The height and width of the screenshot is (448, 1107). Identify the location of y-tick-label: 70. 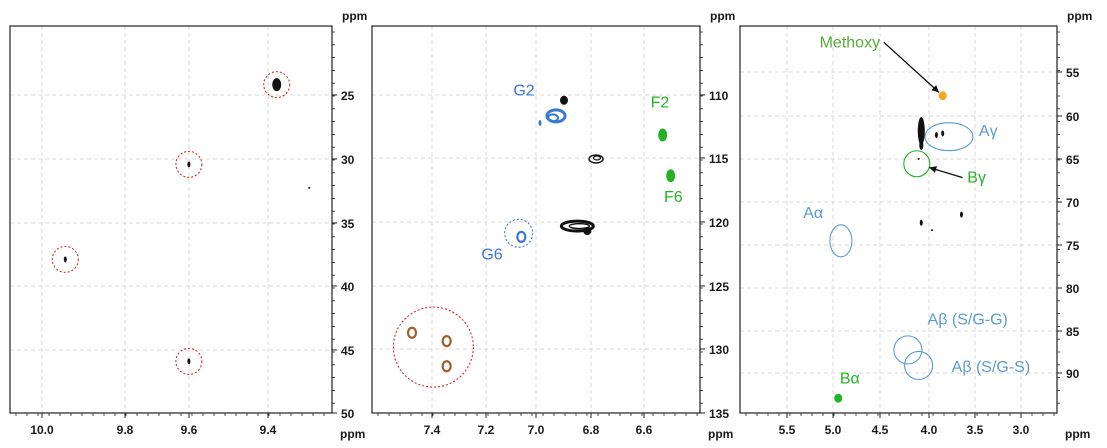
(1073, 203).